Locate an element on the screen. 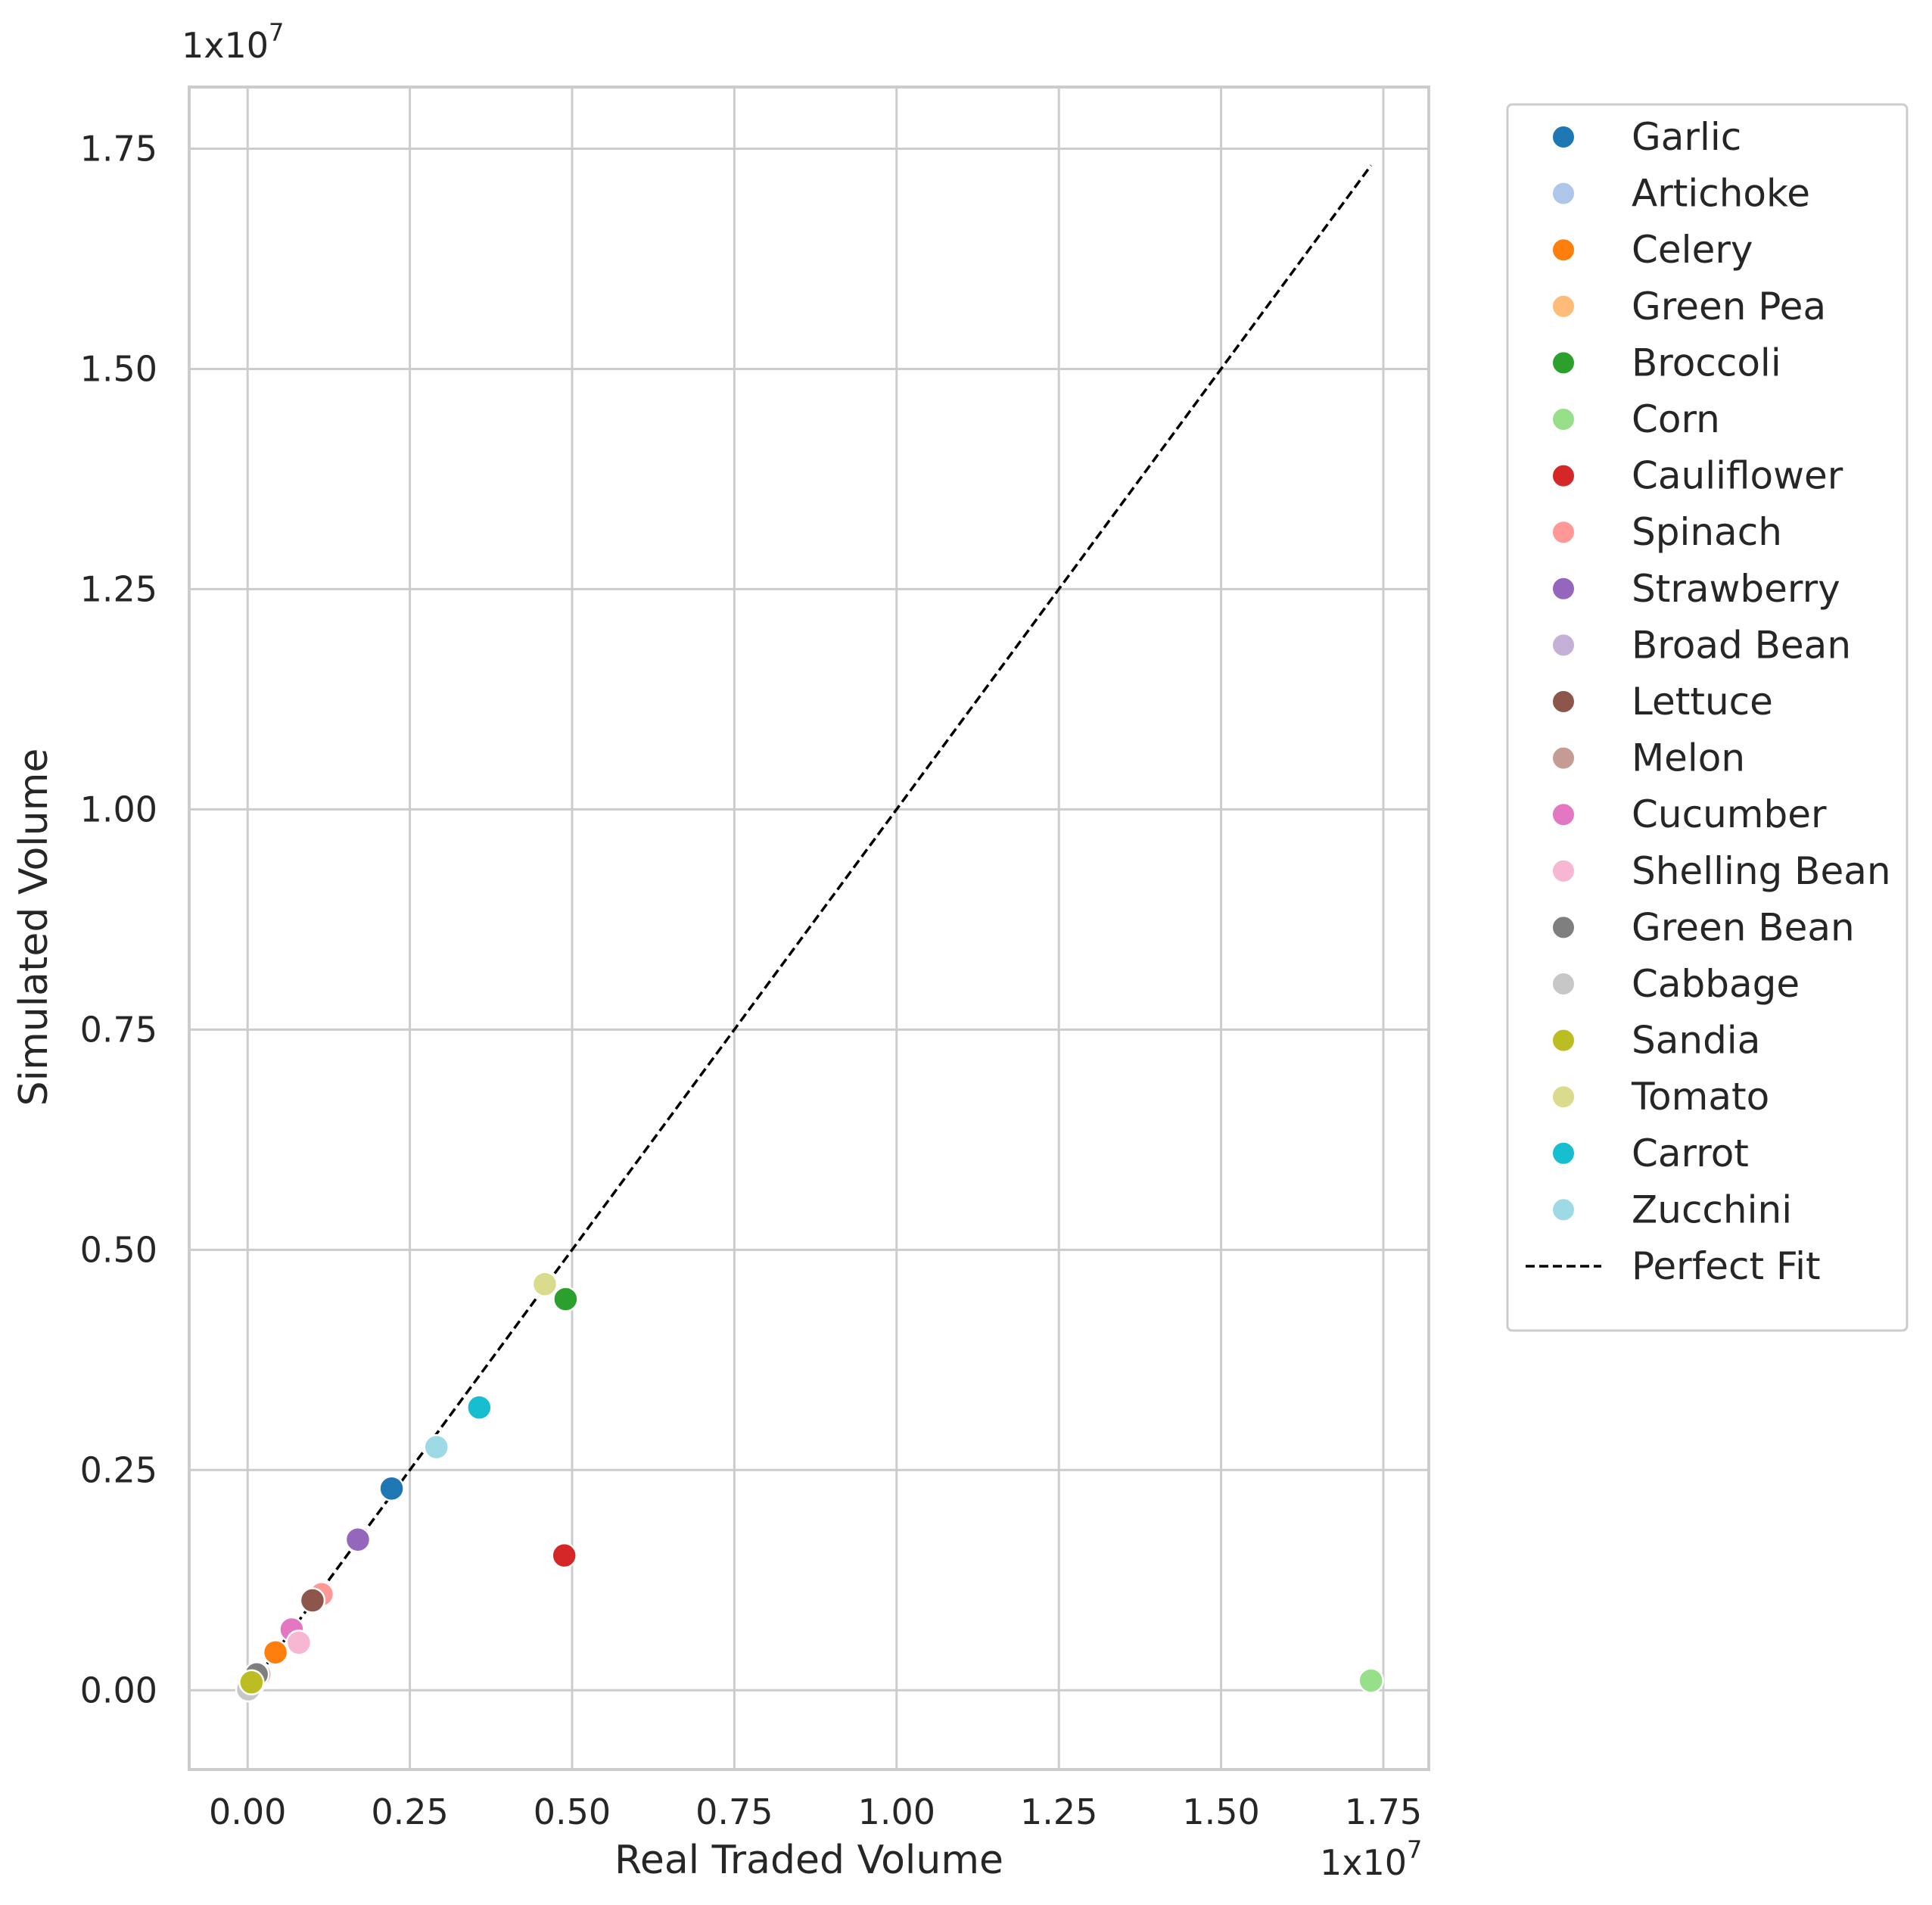  legend-marker-carrot is located at coordinates (1564, 1153).